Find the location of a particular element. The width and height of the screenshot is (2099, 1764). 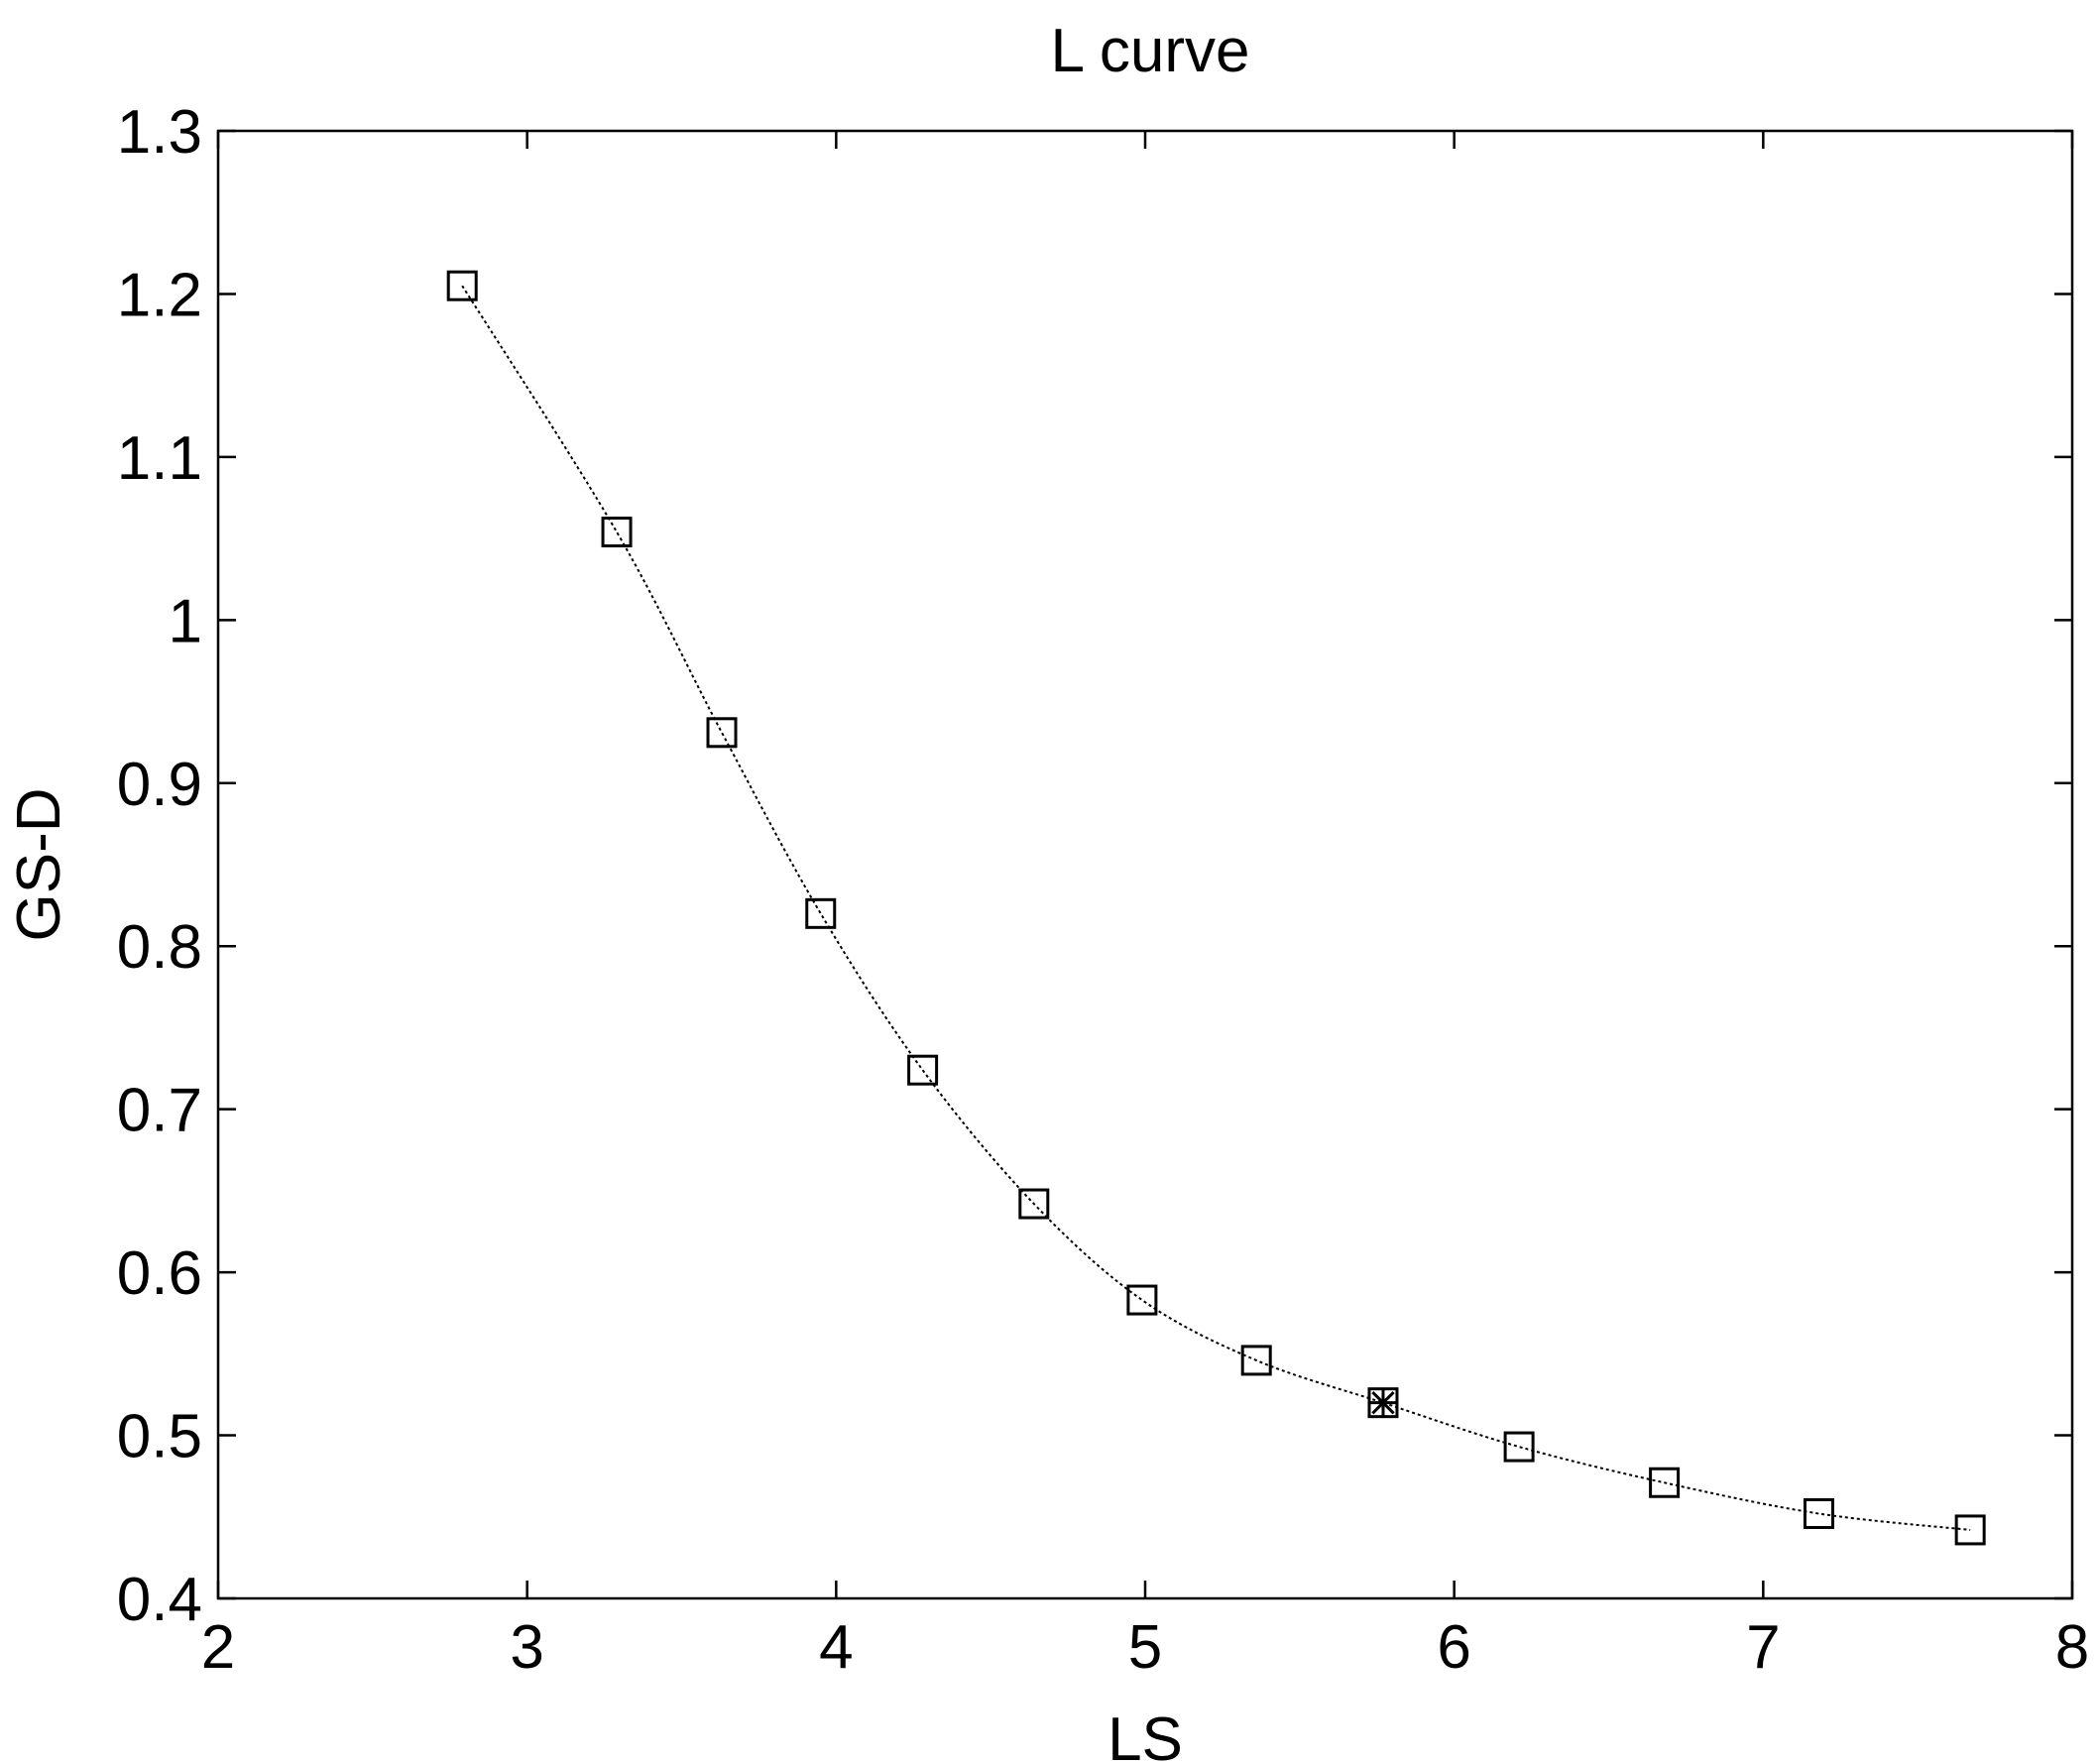

y-tick-label-0: 0.4 is located at coordinates (159, 1600).